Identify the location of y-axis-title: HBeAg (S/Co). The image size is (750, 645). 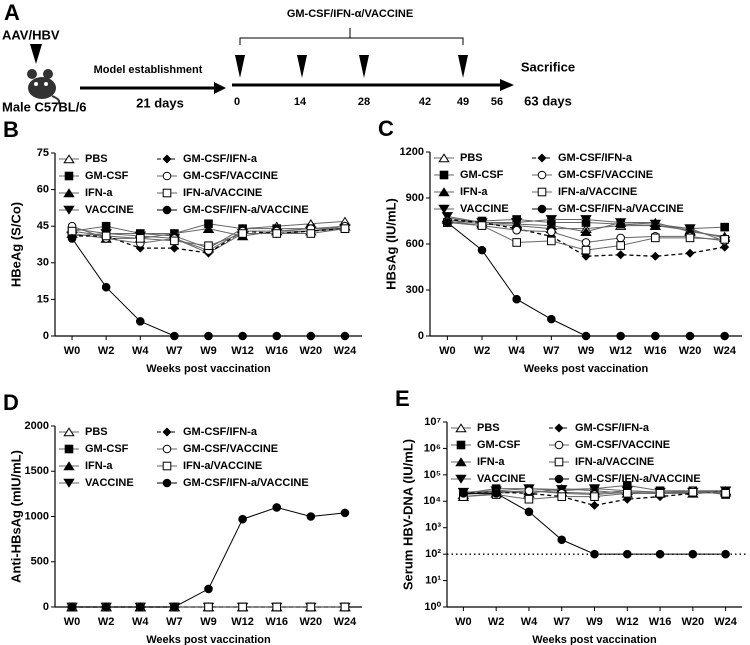
(15, 244).